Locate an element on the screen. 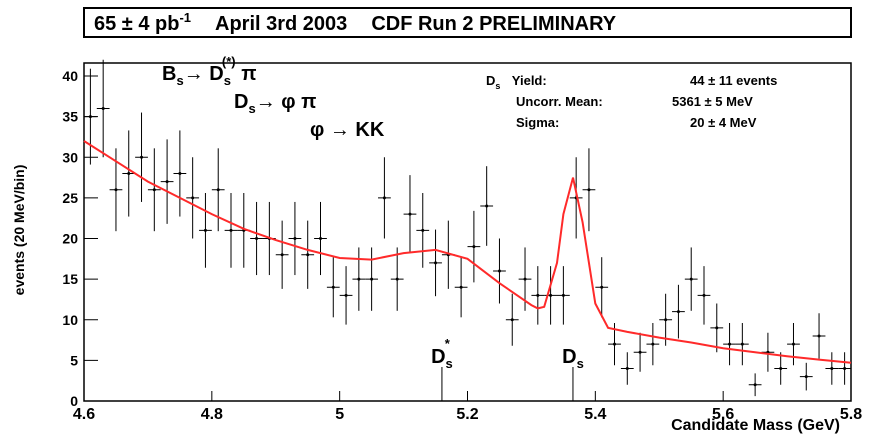 The width and height of the screenshot is (869, 437). stats-label: Uncorr. Mean: is located at coordinates (559, 101).